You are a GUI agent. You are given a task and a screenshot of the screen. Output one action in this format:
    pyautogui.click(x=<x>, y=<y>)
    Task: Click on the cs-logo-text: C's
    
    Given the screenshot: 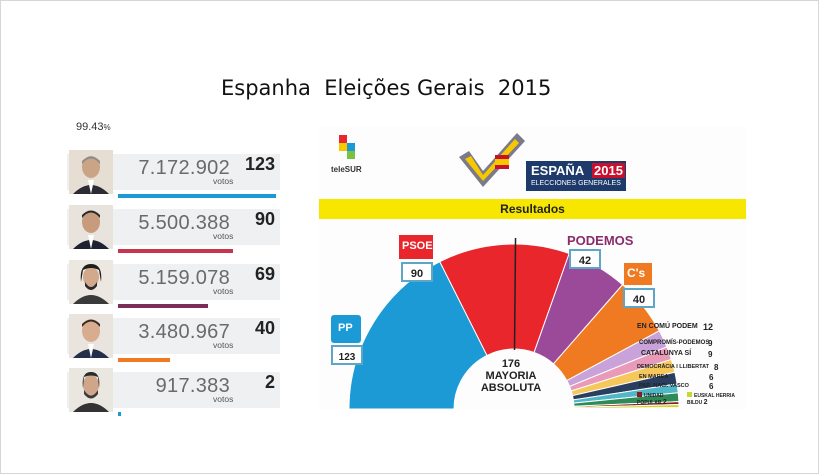 What is the action you would take?
    pyautogui.click(x=636, y=273)
    